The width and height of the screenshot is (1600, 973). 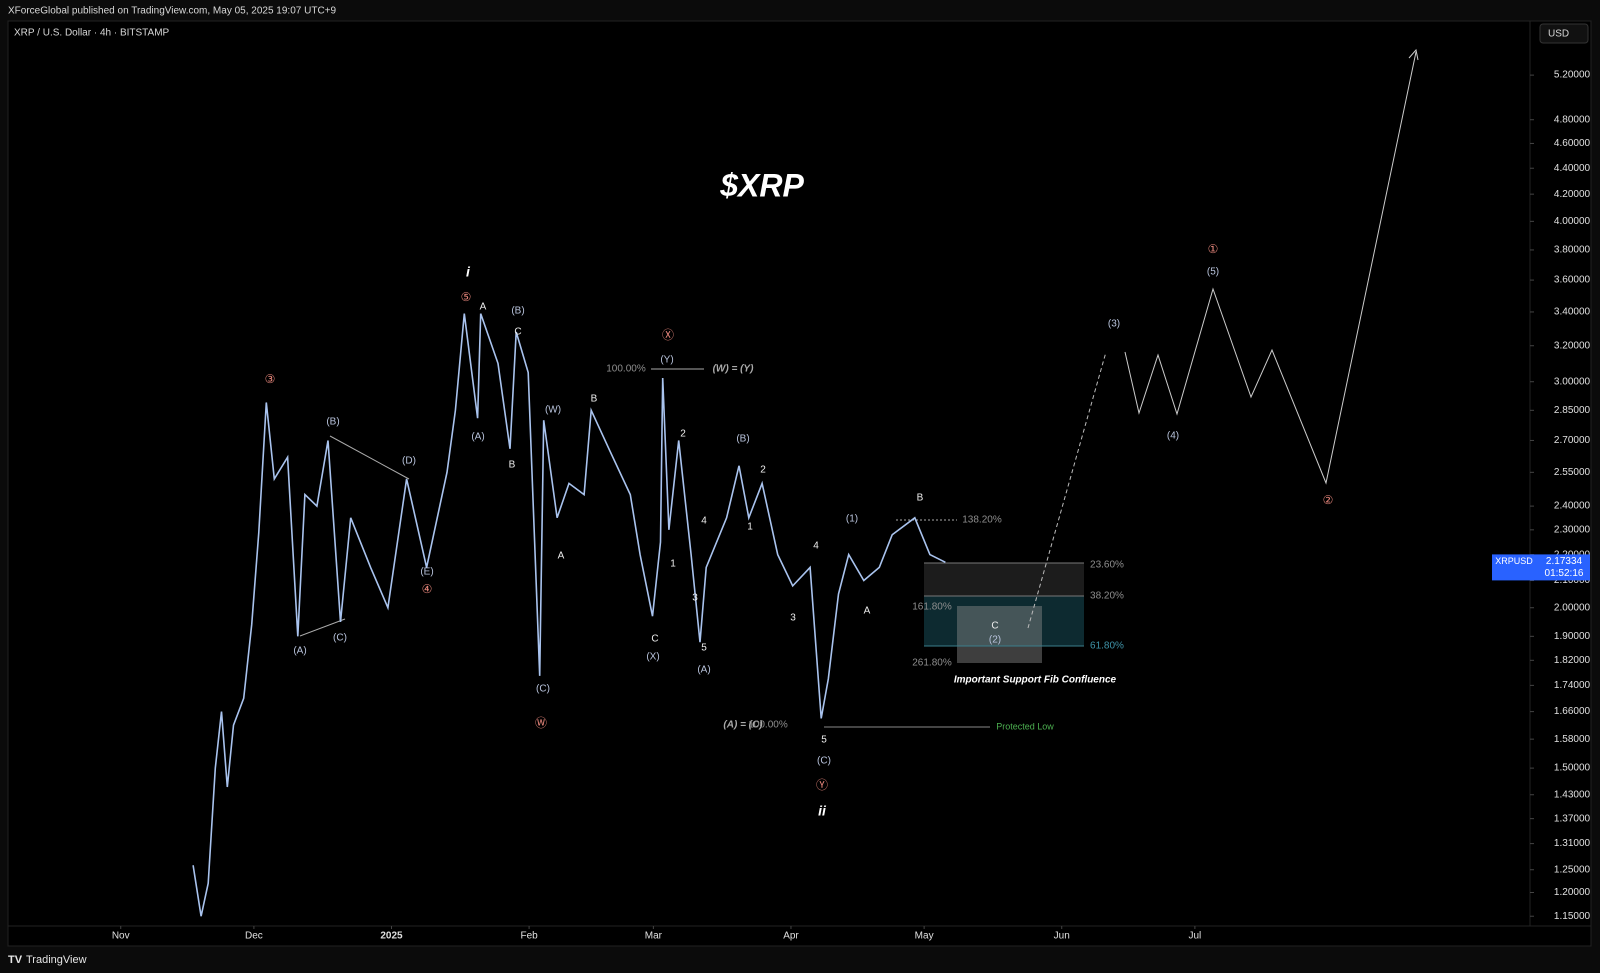 I want to click on fib-label: 61.80%, so click(x=1107, y=646).